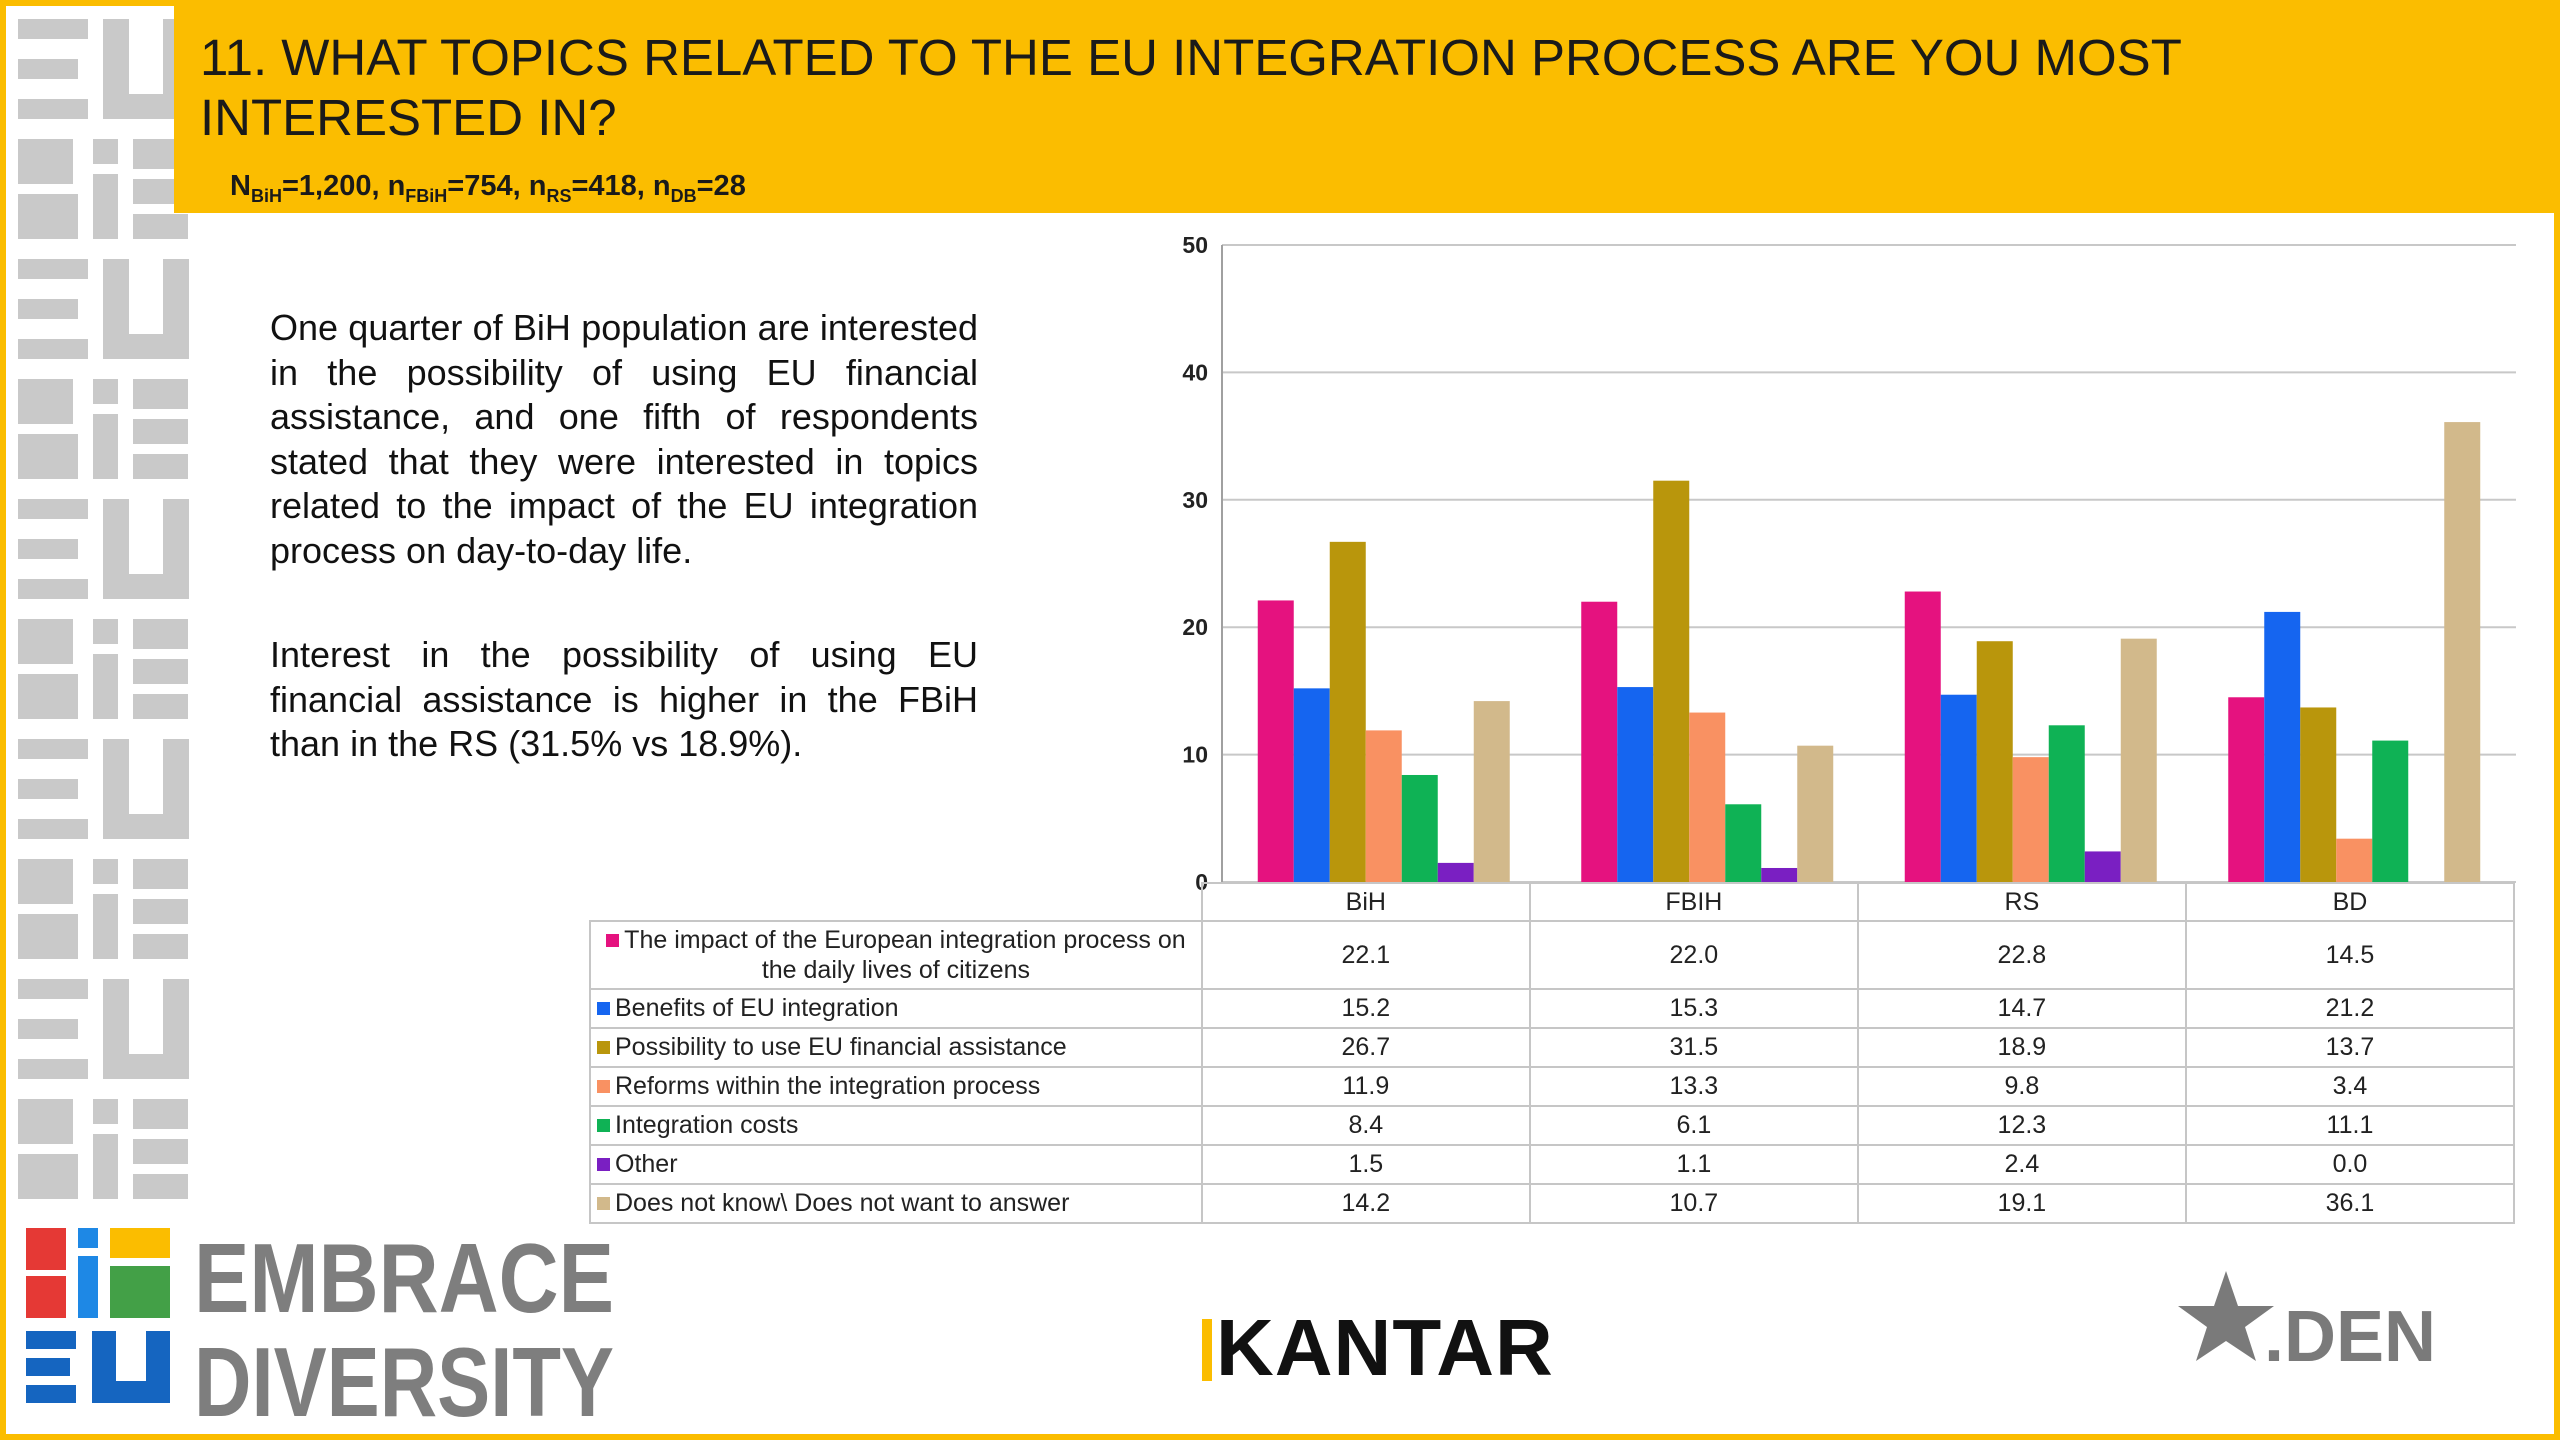 This screenshot has height=1440, width=2560. I want to click on sidebar-decoration, so click(103, 611).